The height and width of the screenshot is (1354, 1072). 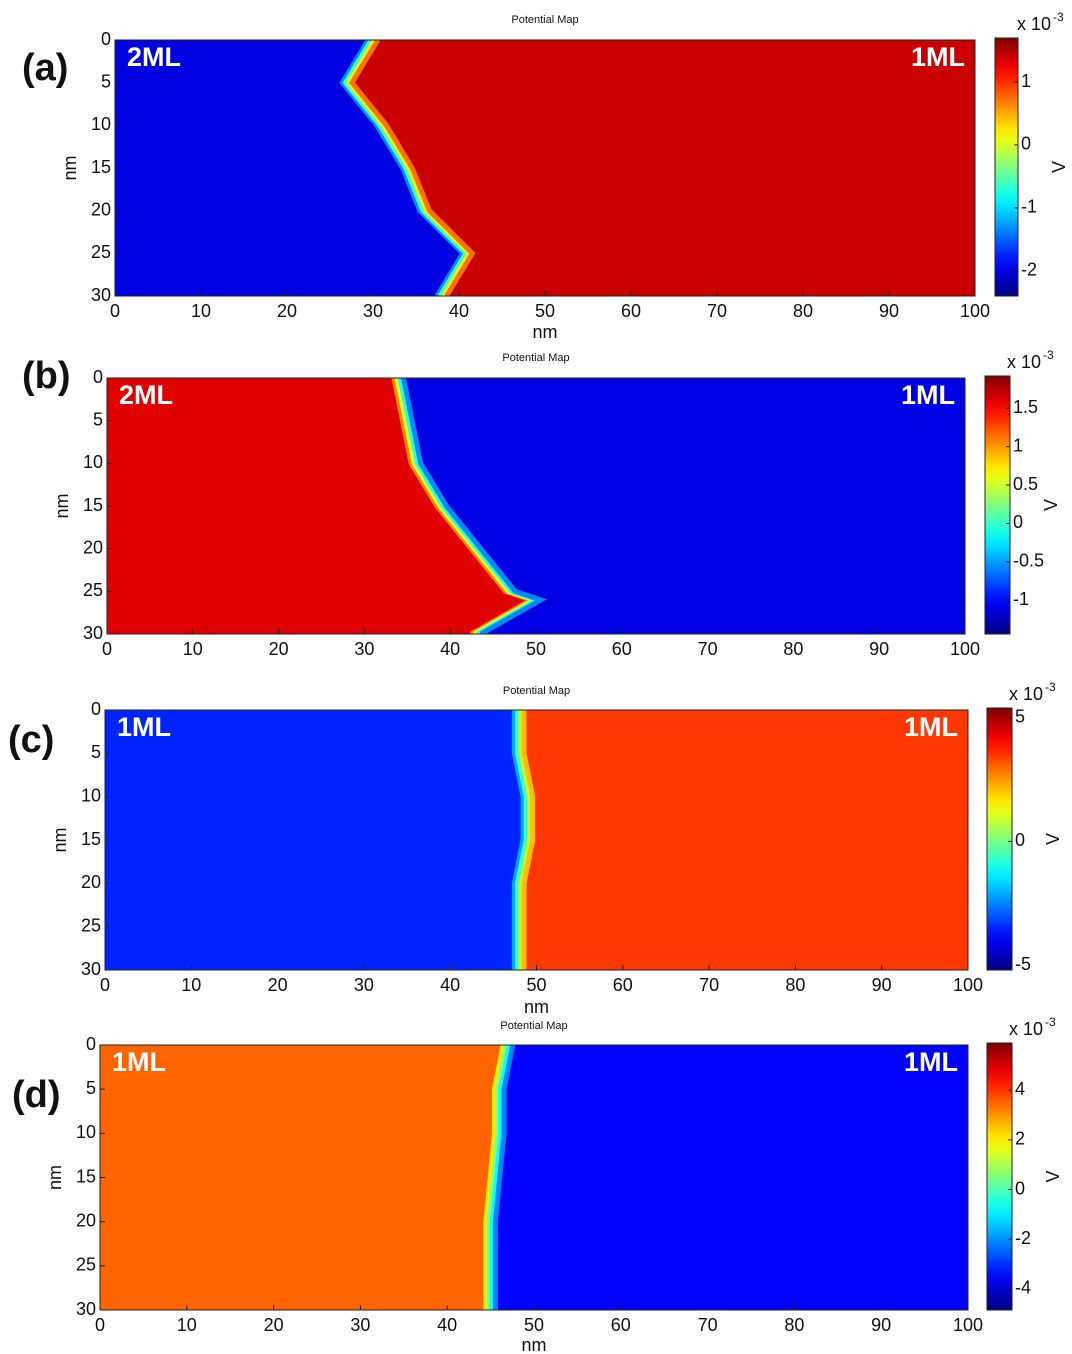 What do you see at coordinates (1023, 1288) in the screenshot?
I see `colorbar-tick-label: -4` at bounding box center [1023, 1288].